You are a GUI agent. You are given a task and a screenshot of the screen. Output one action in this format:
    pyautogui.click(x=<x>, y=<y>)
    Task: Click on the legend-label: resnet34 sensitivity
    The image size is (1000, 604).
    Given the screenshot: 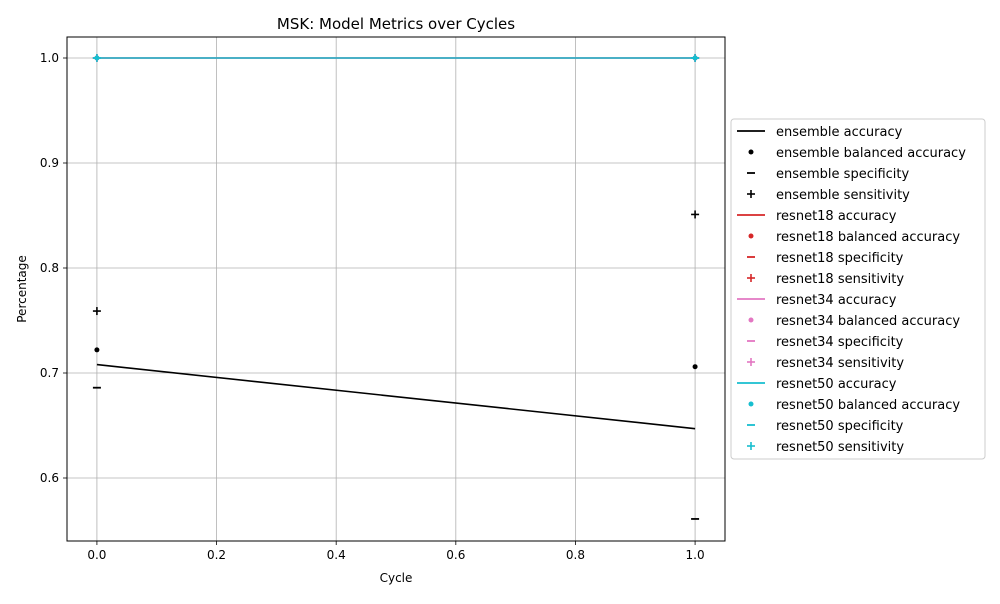 What is the action you would take?
    pyautogui.click(x=840, y=363)
    